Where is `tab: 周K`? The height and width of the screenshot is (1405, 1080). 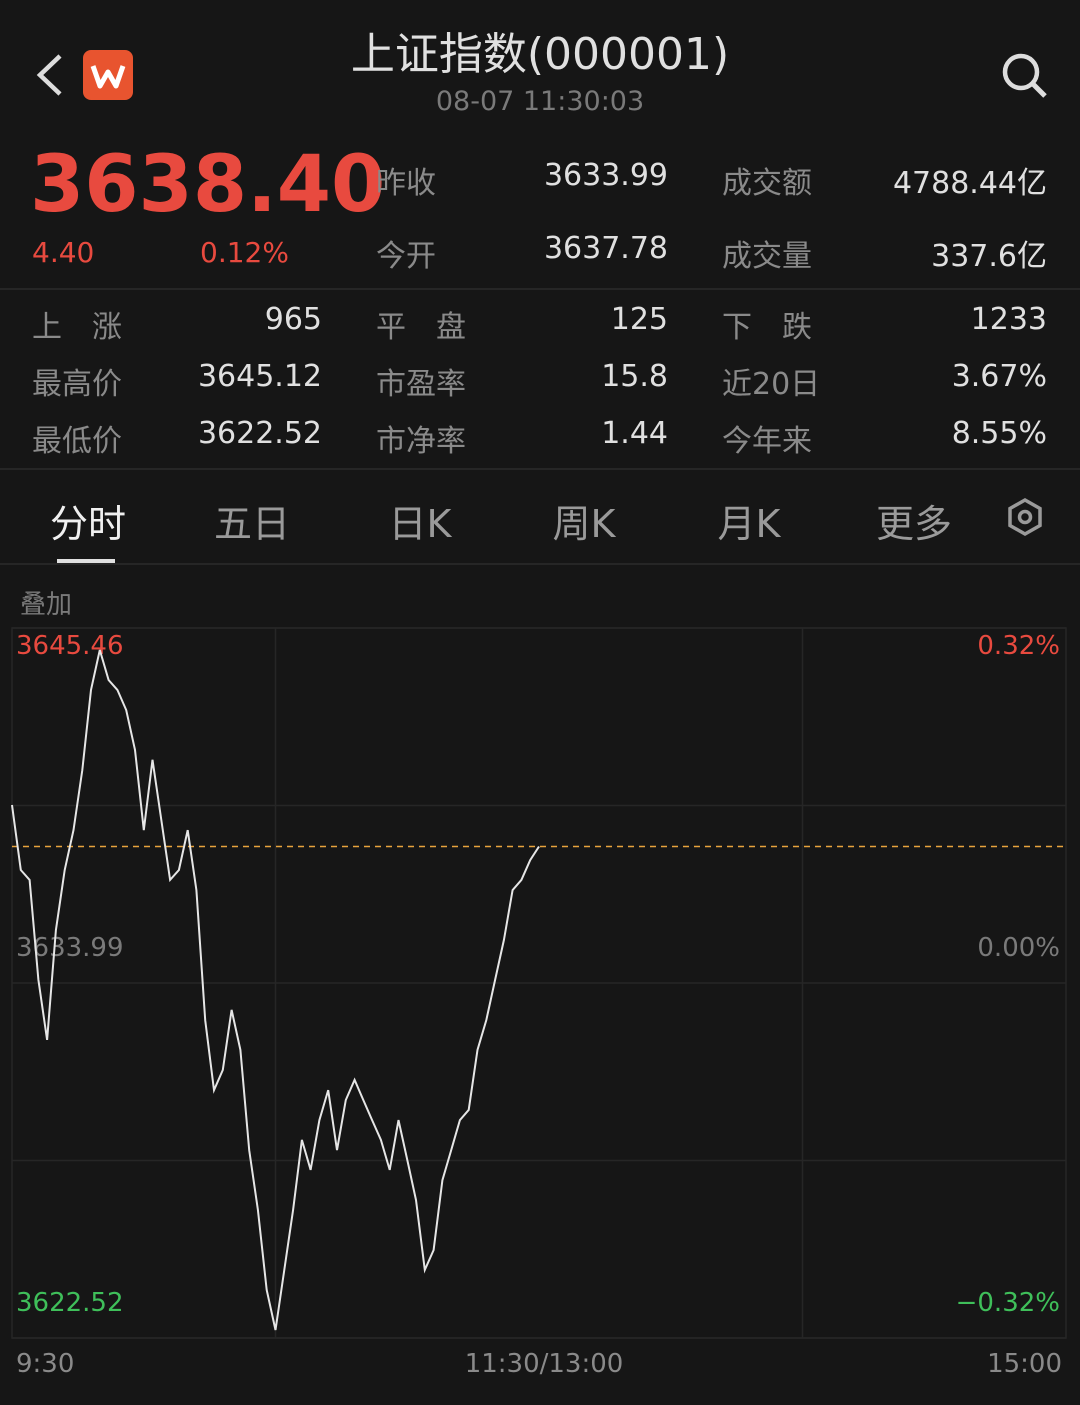
tab: 周K is located at coordinates (584, 524).